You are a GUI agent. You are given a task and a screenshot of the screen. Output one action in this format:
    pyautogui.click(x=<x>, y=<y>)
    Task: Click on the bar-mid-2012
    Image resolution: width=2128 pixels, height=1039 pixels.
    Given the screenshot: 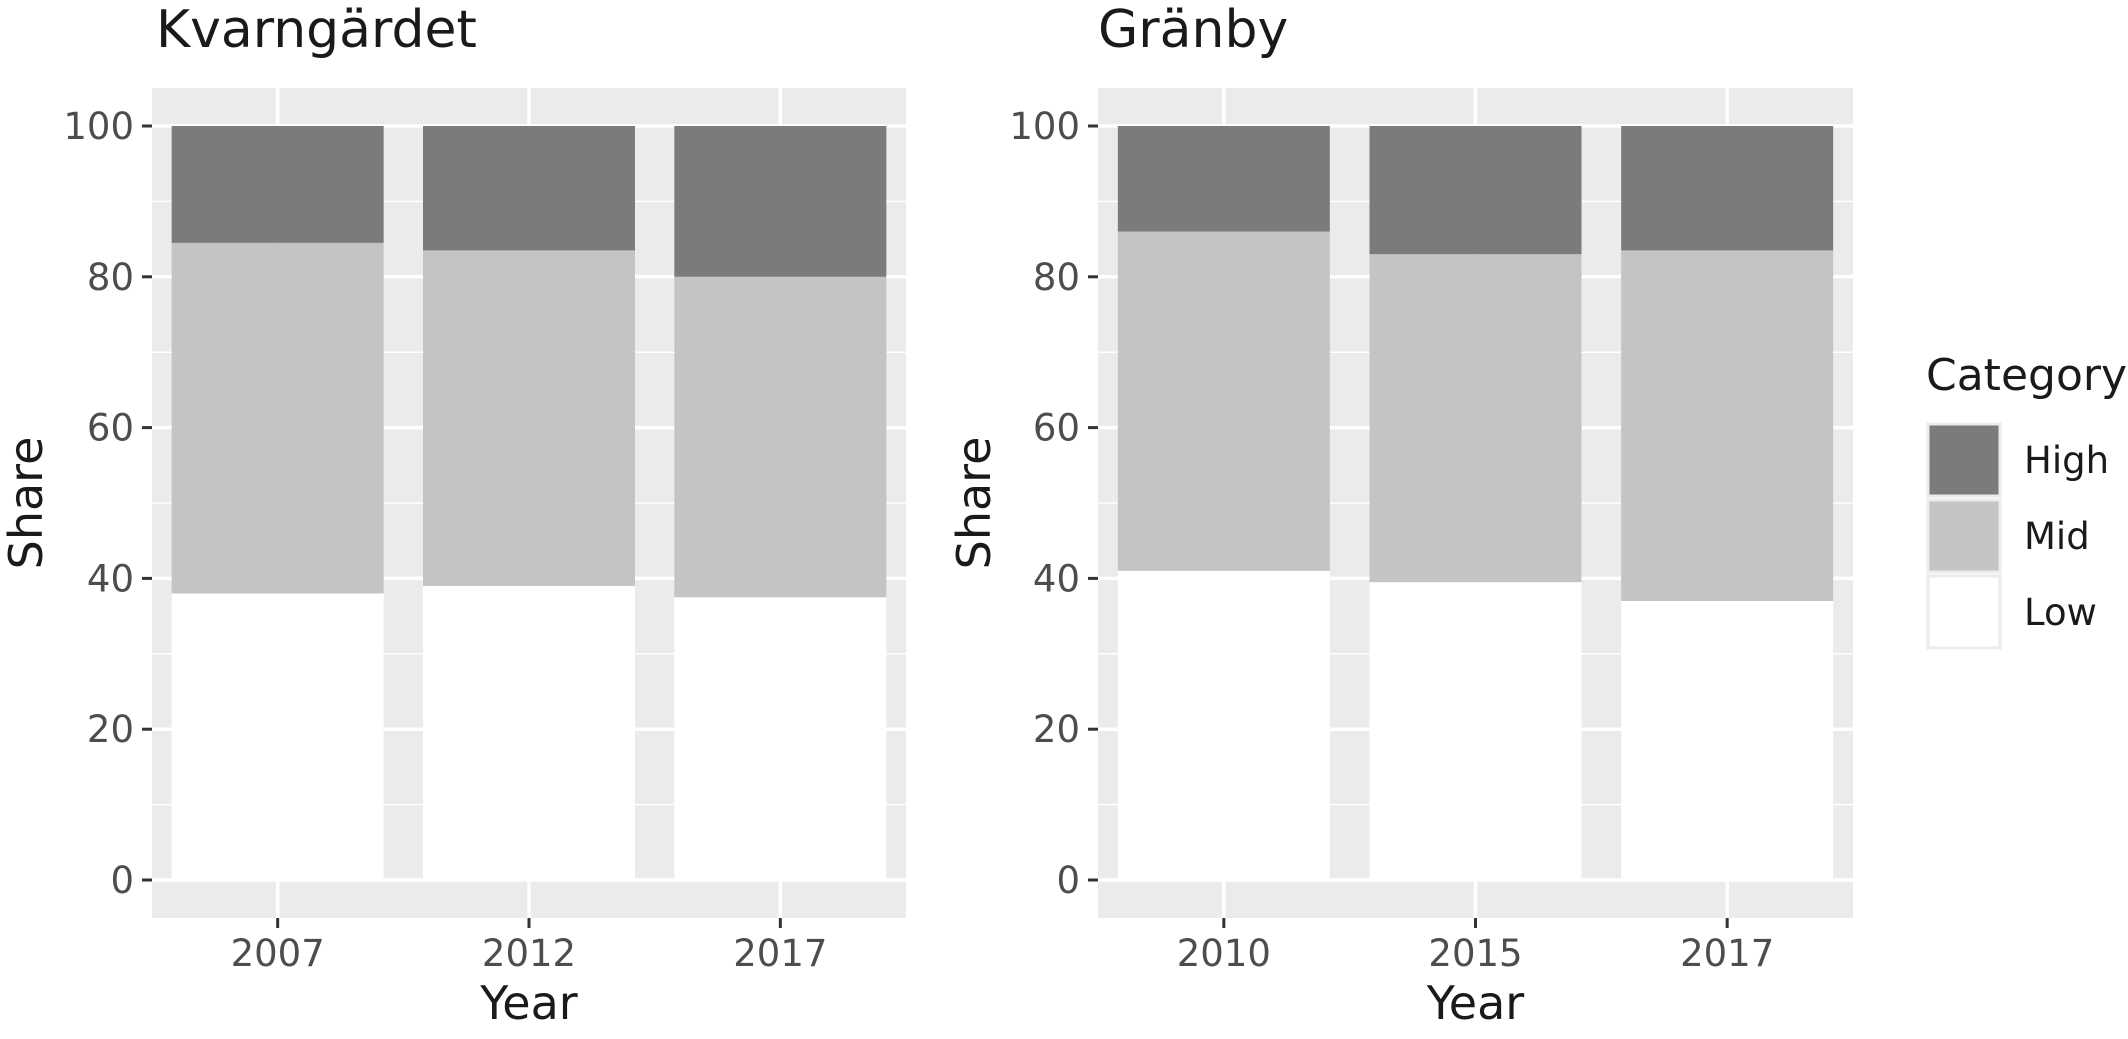 What is the action you would take?
    pyautogui.click(x=529, y=418)
    